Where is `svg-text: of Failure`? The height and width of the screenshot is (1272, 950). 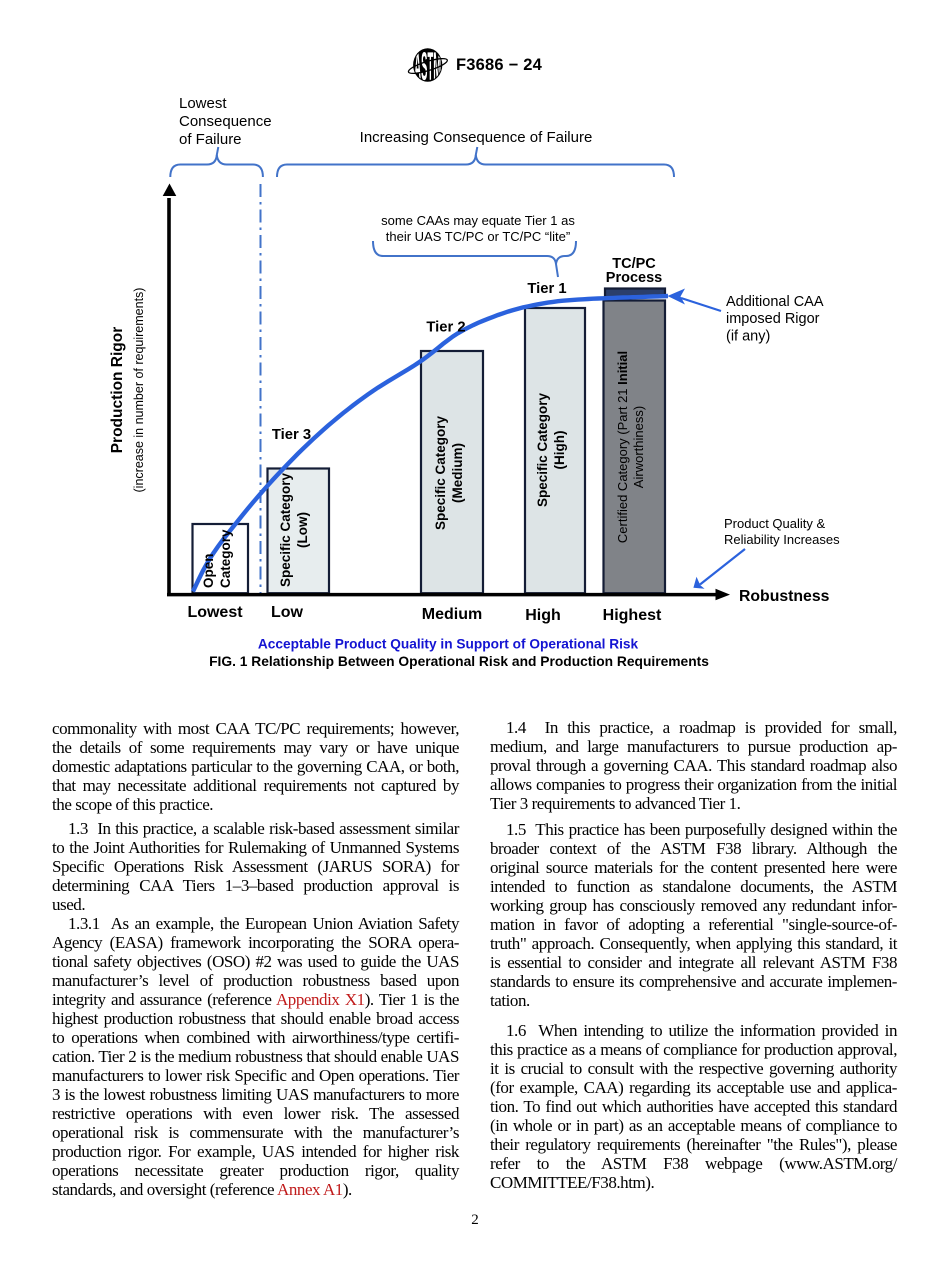
svg-text: of Failure is located at coordinates (210, 139).